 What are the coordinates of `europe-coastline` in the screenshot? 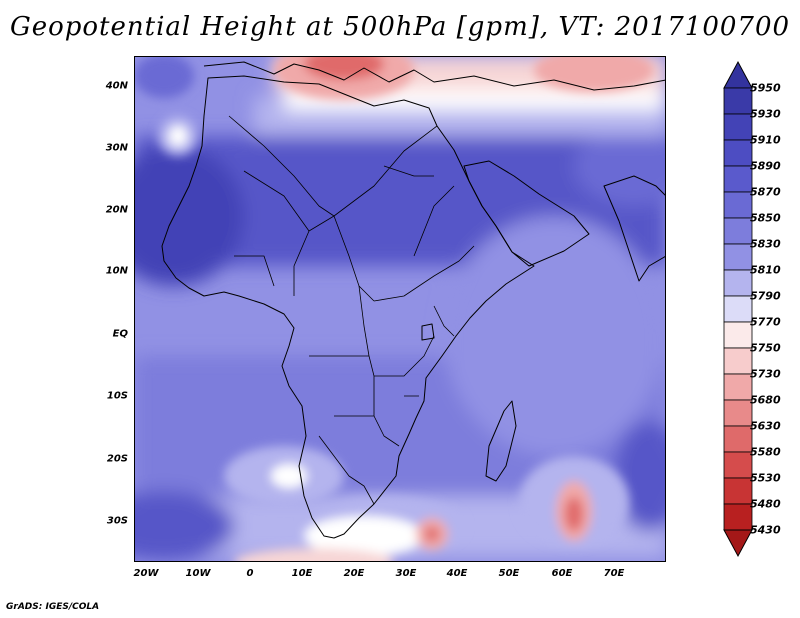 It's located at (434, 76).